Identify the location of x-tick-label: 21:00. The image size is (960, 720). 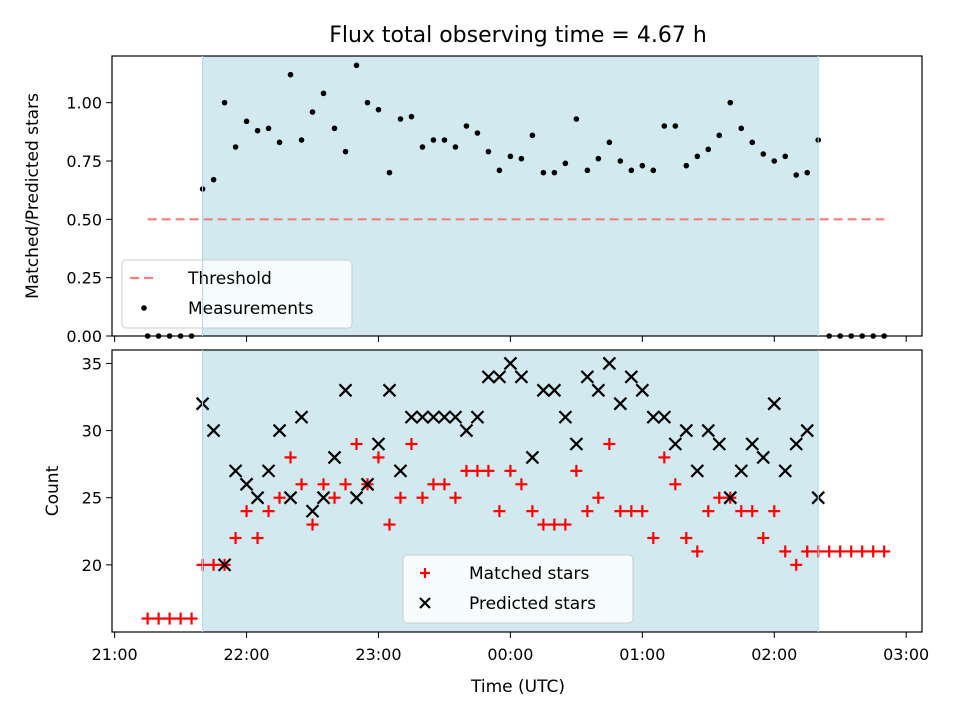
(115, 654).